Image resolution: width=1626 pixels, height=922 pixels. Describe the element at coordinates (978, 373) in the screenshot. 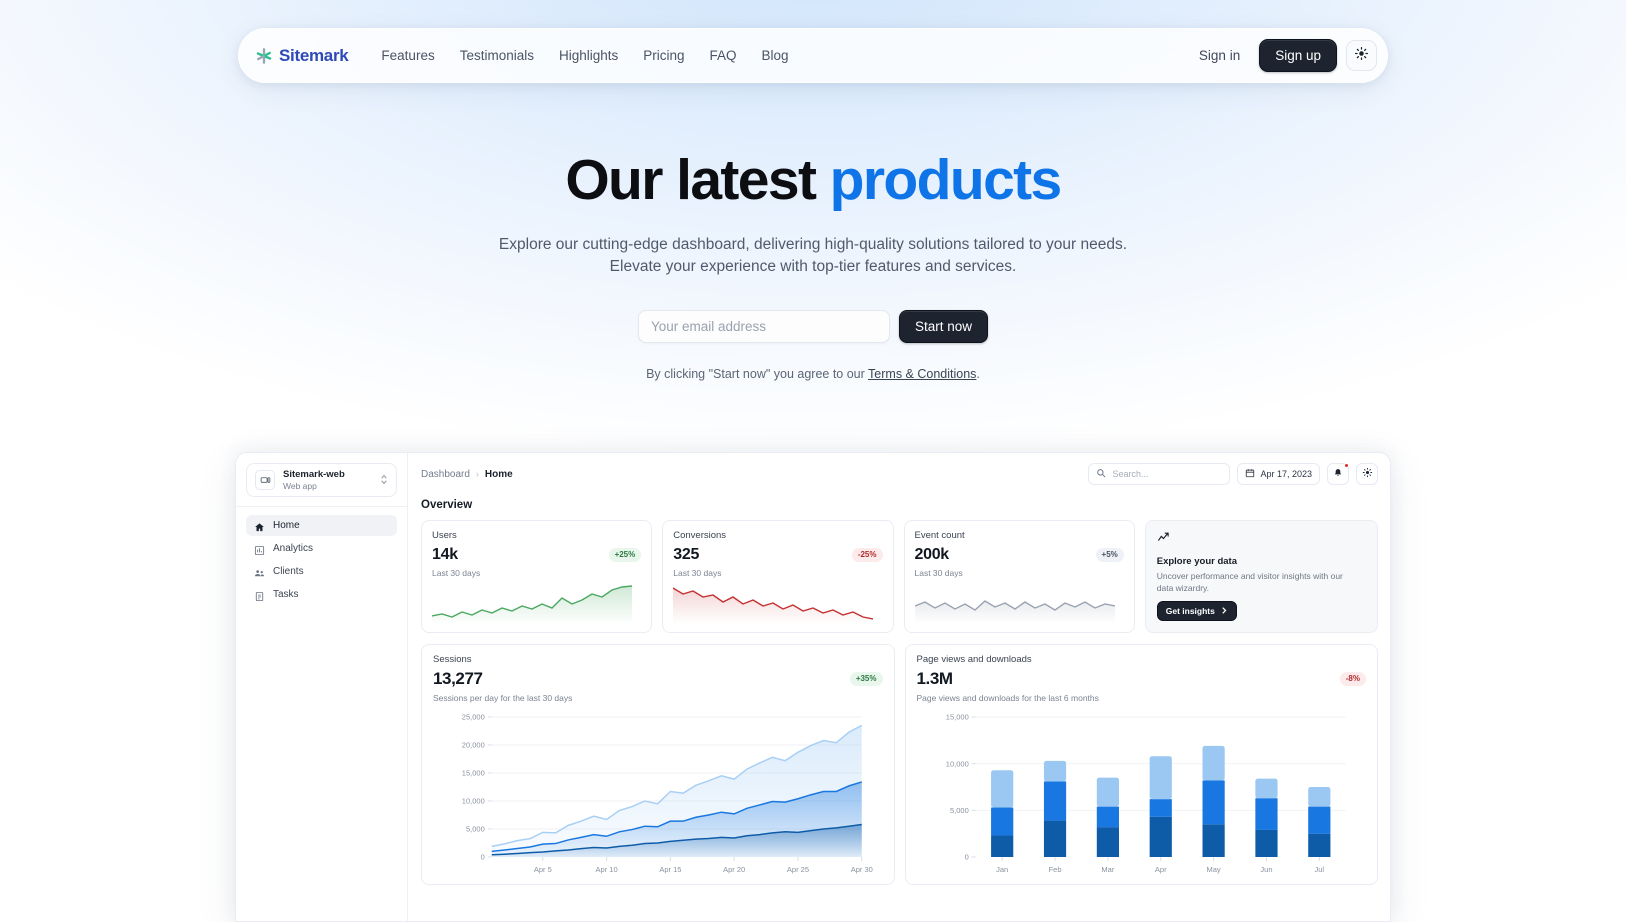

I see `terms-suffix: .` at that location.